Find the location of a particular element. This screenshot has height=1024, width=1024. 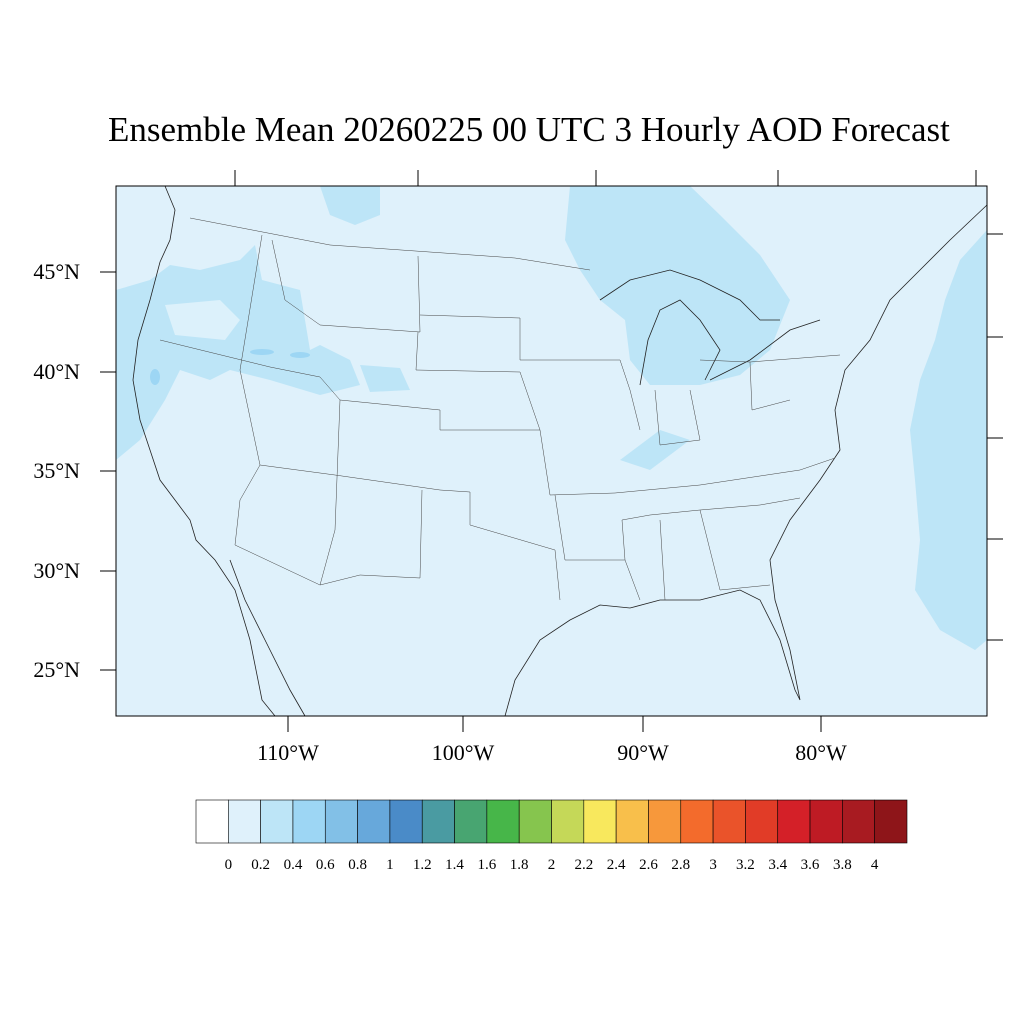

colorbar-label: 0.8 is located at coordinates (357, 865).